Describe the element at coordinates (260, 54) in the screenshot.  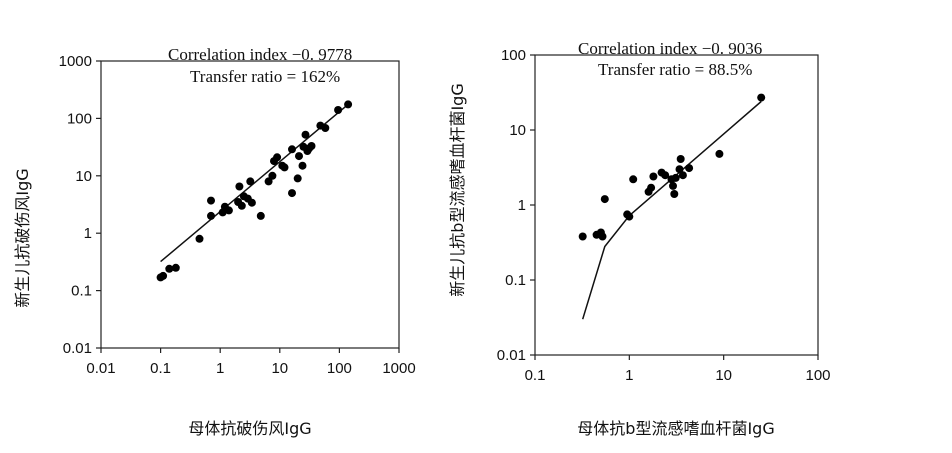
I see `chart-left-annotation-correlation: Correlation index −0. 9778` at that location.